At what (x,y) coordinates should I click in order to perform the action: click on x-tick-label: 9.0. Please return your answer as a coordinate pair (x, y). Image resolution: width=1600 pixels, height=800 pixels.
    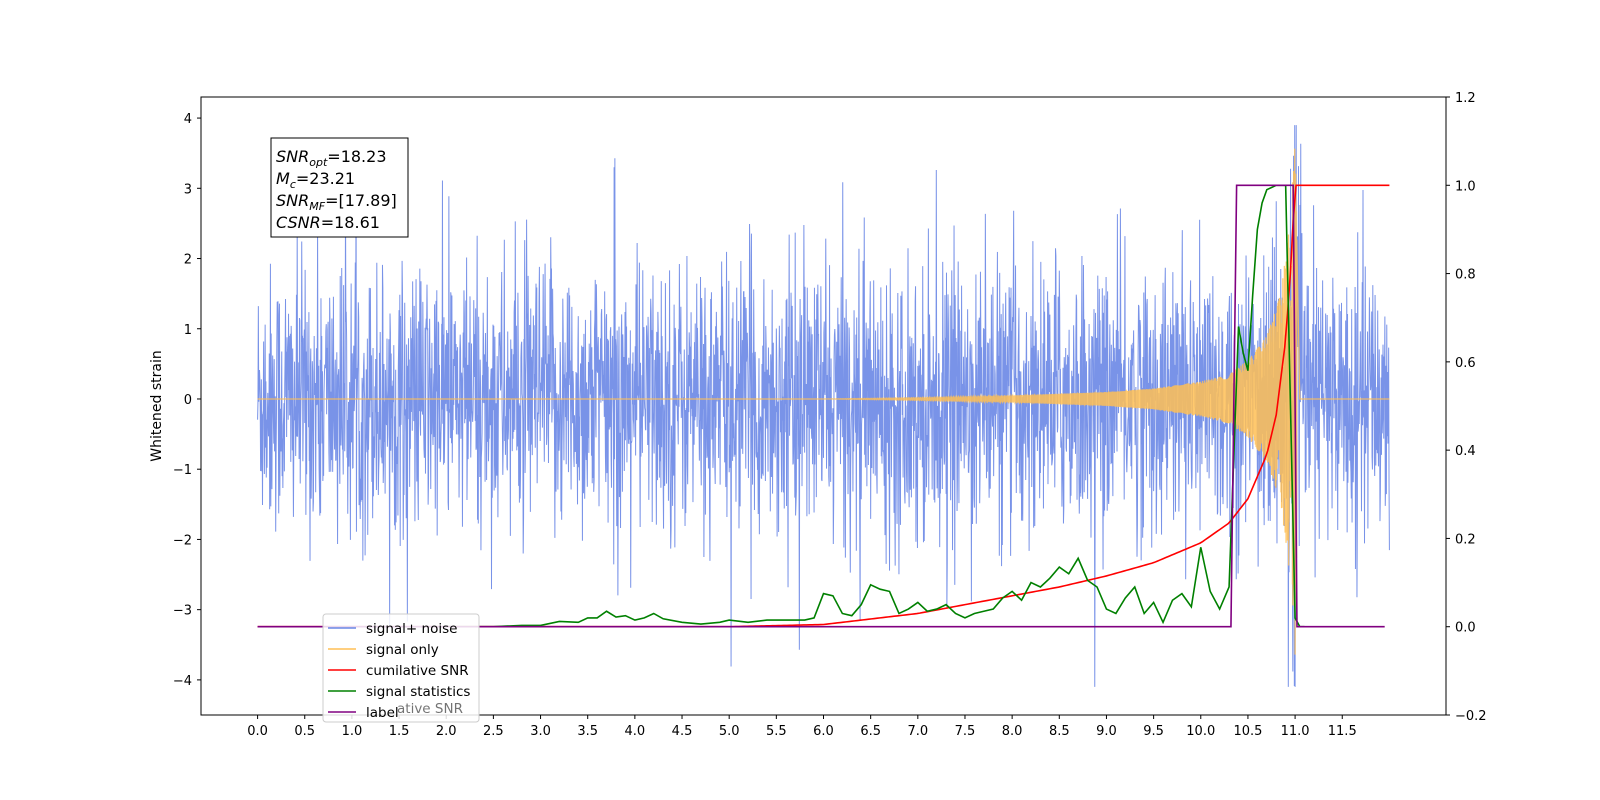
    Looking at the image, I should click on (1106, 731).